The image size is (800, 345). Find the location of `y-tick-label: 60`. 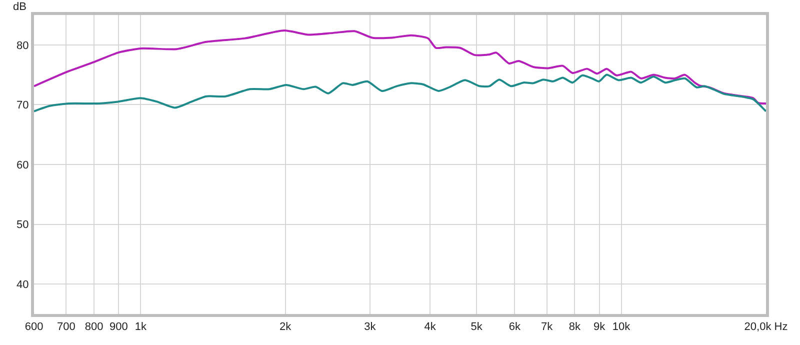

y-tick-label: 60 is located at coordinates (22, 165).